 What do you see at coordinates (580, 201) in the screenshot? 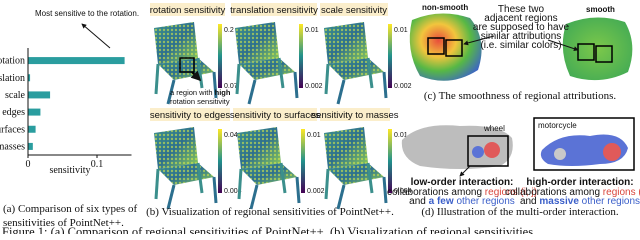
I see `line: and massive other regions` at bounding box center [580, 201].